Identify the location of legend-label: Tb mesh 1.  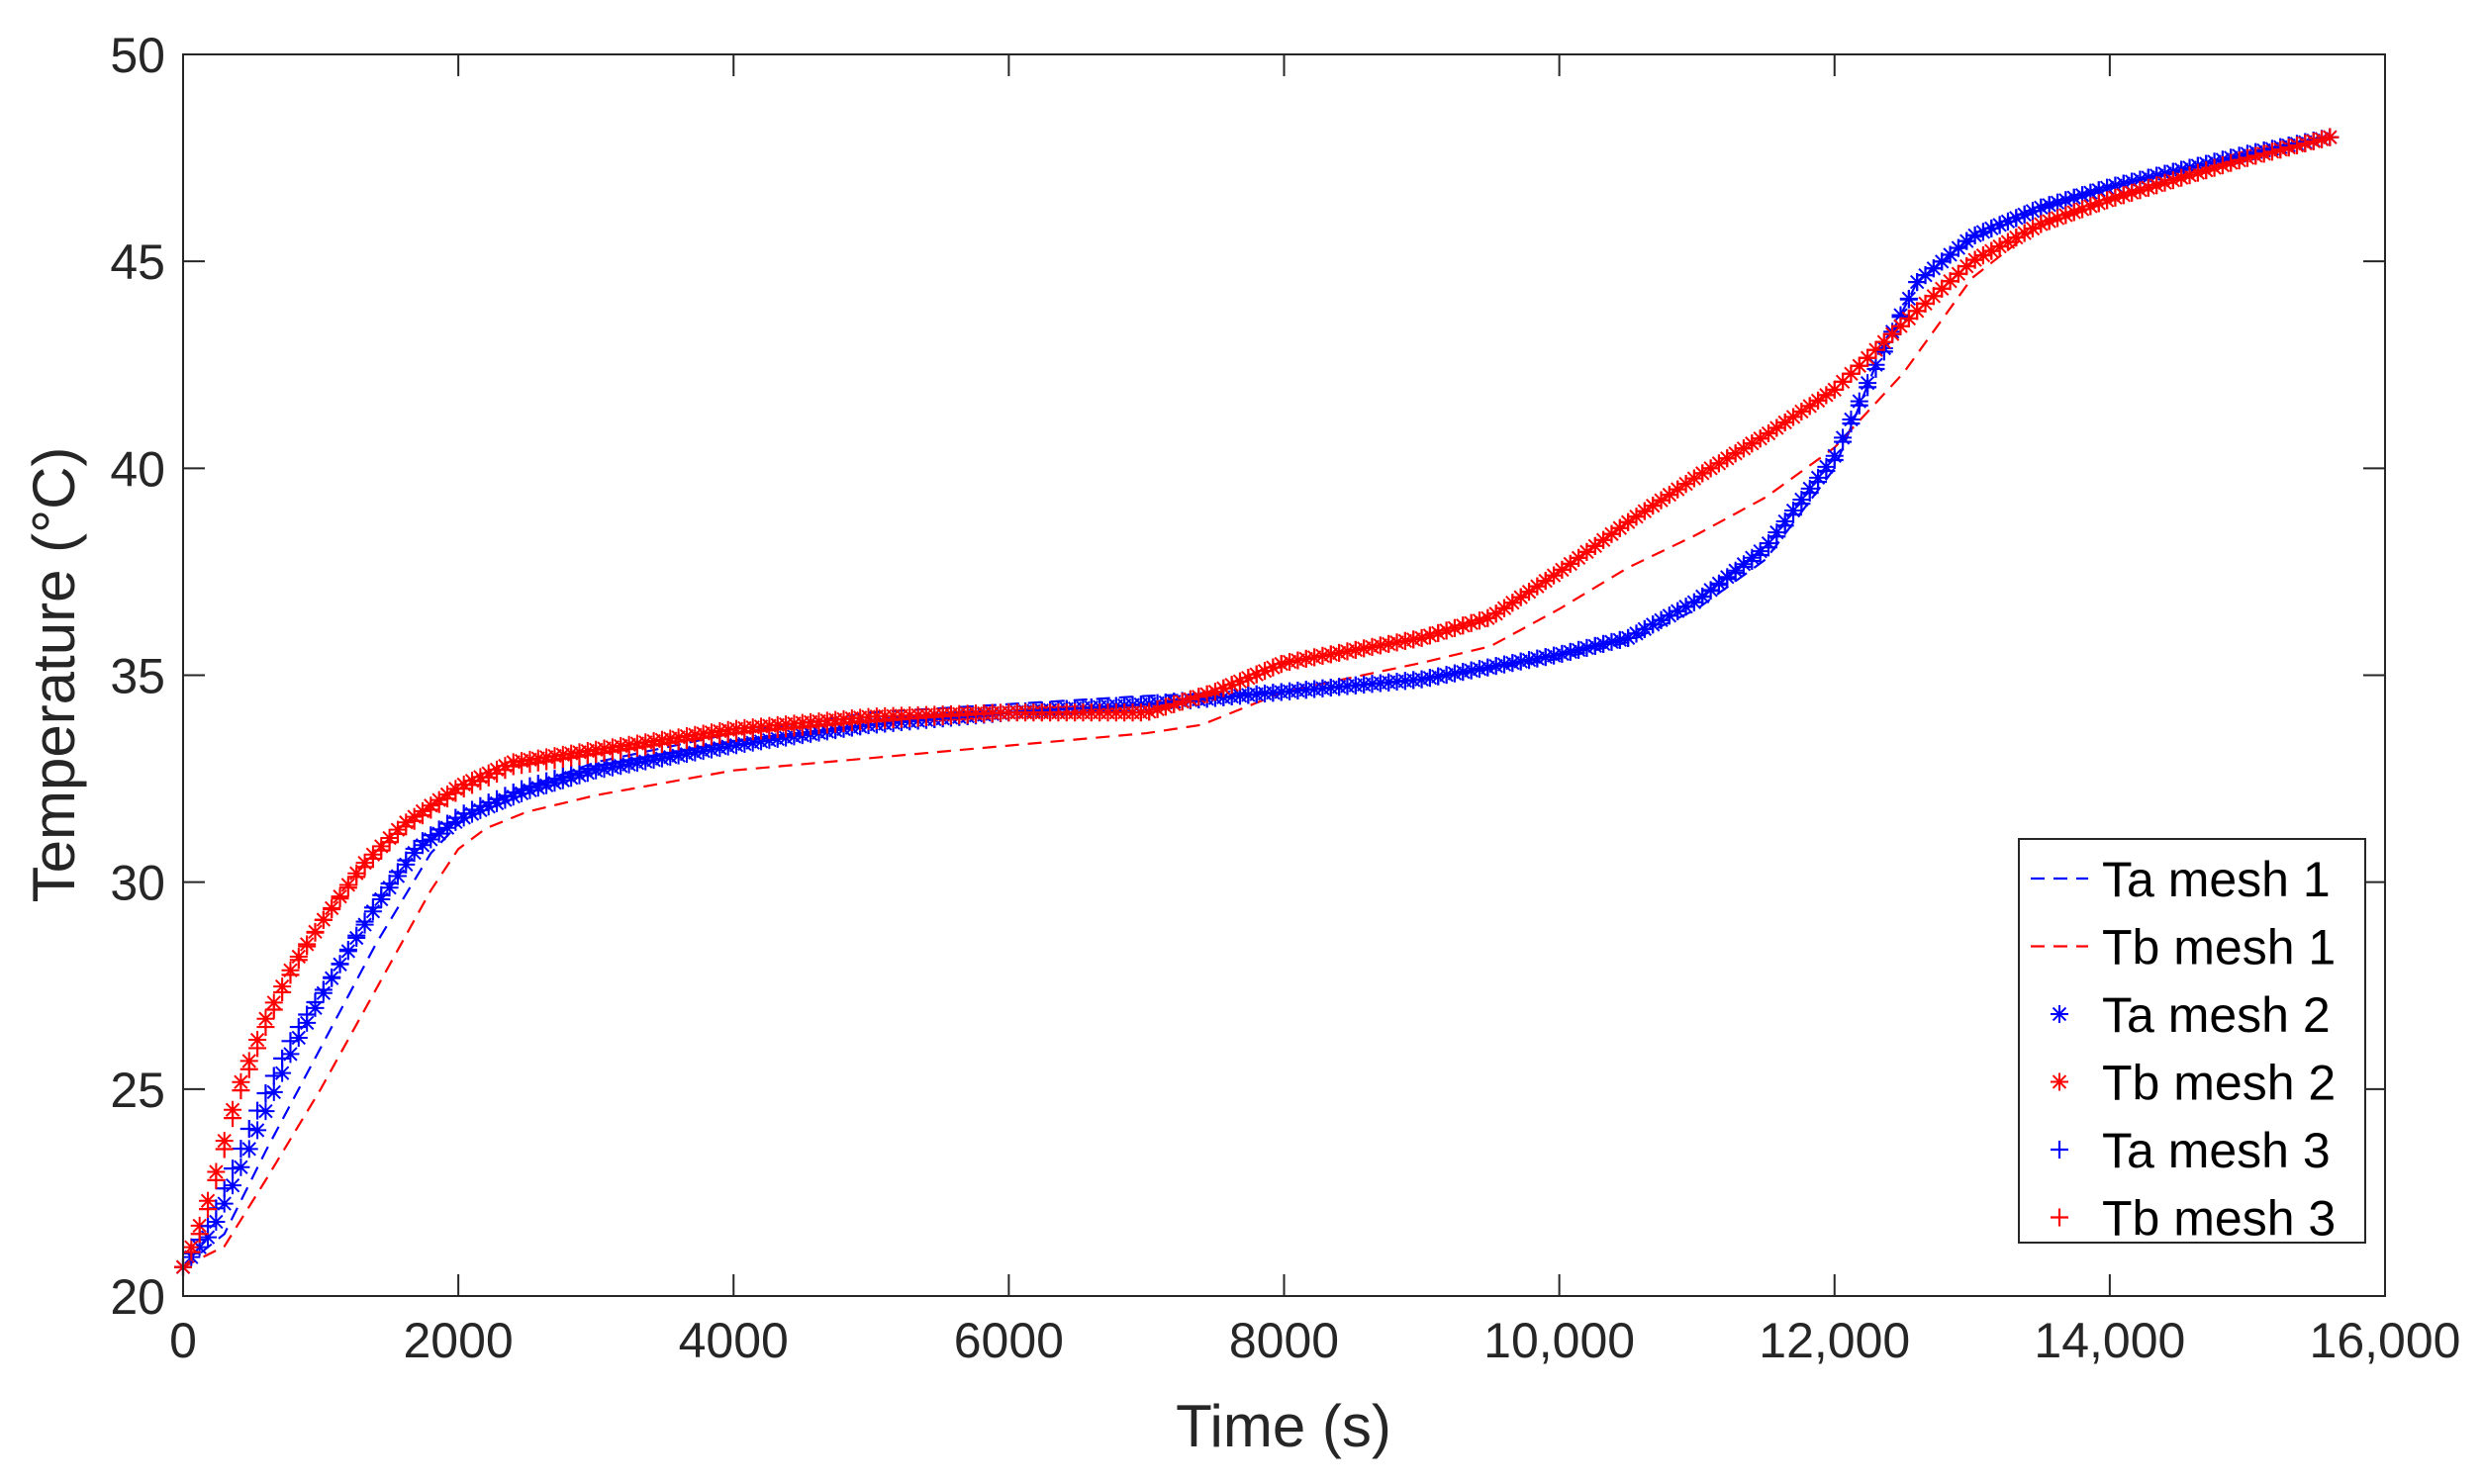
(2219, 947).